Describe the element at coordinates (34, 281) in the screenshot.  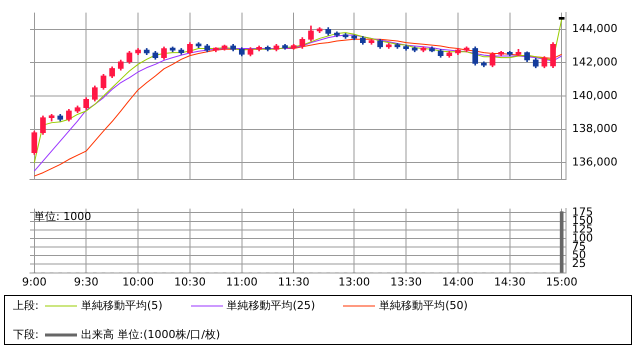
I see `x-tick-label: 9:00` at that location.